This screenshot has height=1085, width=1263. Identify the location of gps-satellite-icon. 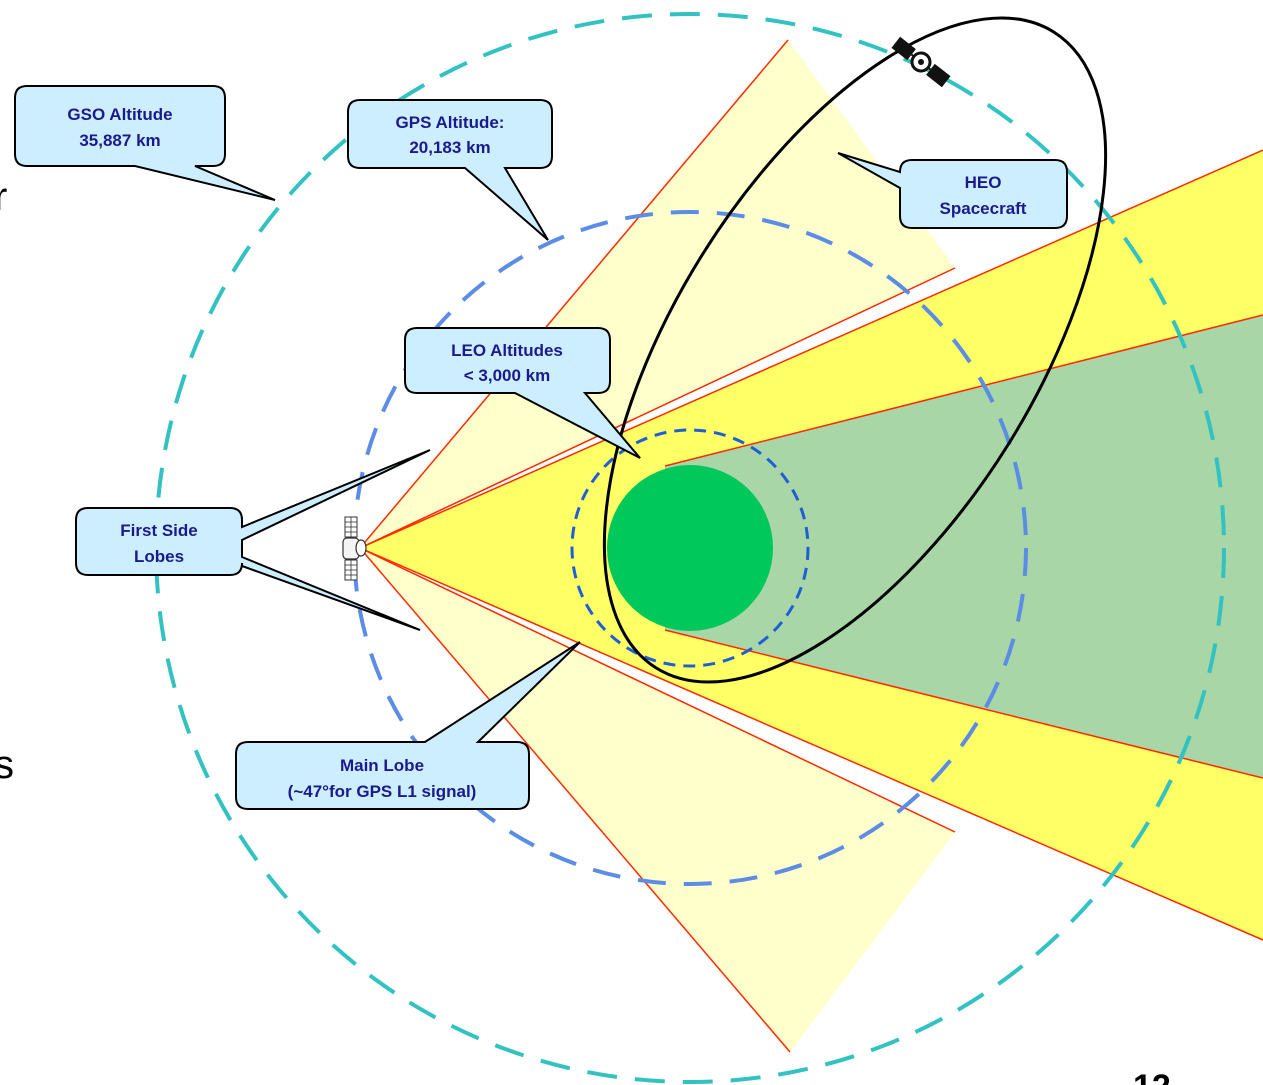
(354, 548).